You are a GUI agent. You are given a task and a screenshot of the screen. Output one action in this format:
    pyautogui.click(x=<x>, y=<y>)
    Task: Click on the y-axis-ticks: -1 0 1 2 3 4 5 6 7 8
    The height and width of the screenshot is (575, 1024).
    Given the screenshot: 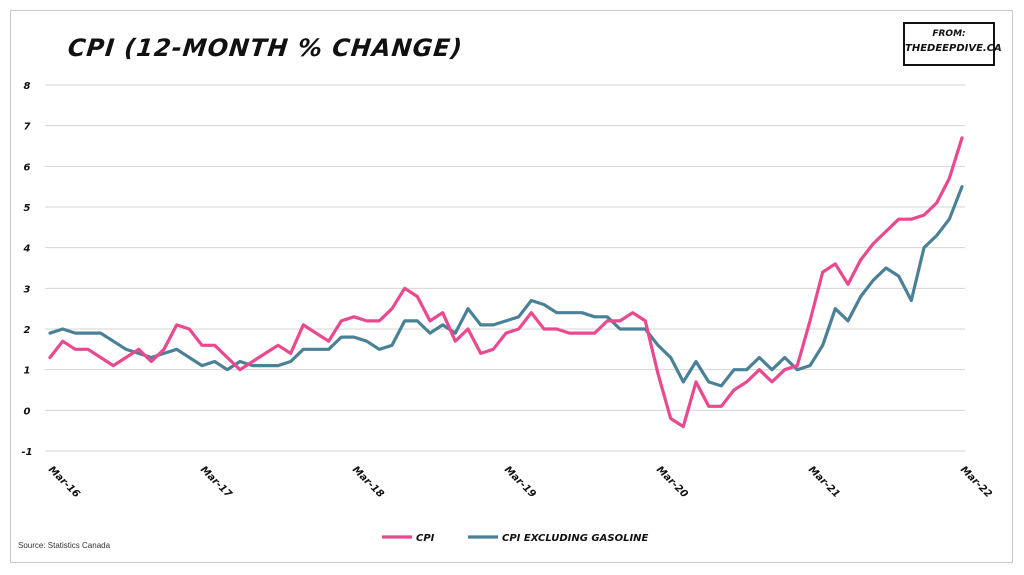 What is the action you would take?
    pyautogui.click(x=26, y=269)
    